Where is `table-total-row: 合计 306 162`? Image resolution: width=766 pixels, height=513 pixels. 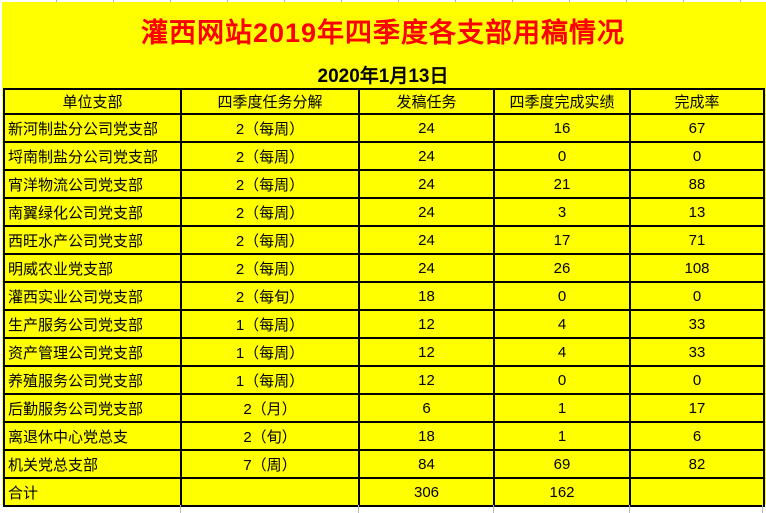 table-total-row: 合计 306 162 is located at coordinates (384, 492).